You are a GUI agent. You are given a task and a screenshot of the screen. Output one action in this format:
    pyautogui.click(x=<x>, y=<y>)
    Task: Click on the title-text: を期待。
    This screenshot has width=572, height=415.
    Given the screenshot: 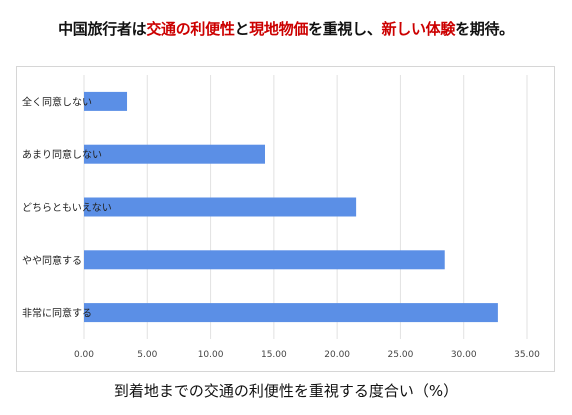 What is the action you would take?
    pyautogui.click(x=484, y=29)
    